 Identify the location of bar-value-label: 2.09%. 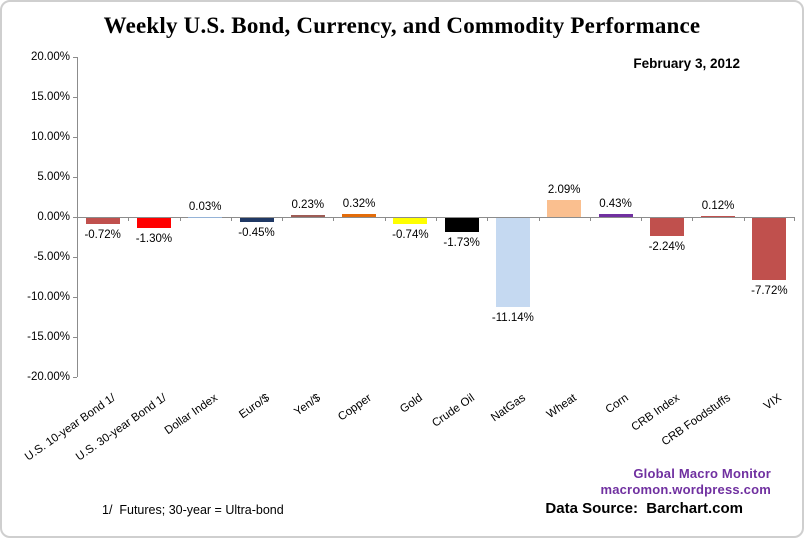
(564, 190).